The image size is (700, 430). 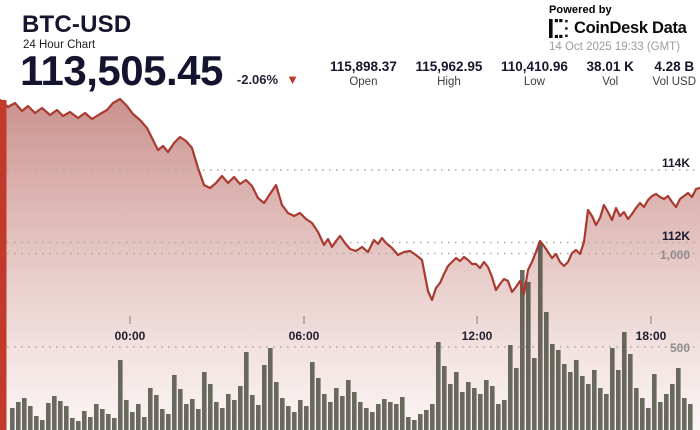 I want to click on stat-vol-label: Vol, so click(x=610, y=82).